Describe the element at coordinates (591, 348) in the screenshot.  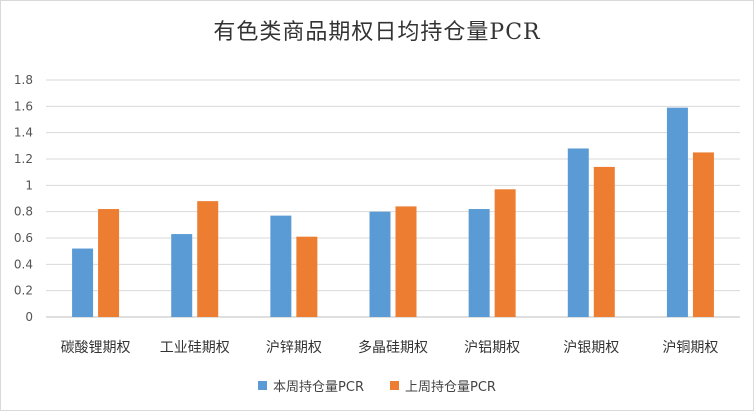
I see `x-category-label: 沪银期权` at that location.